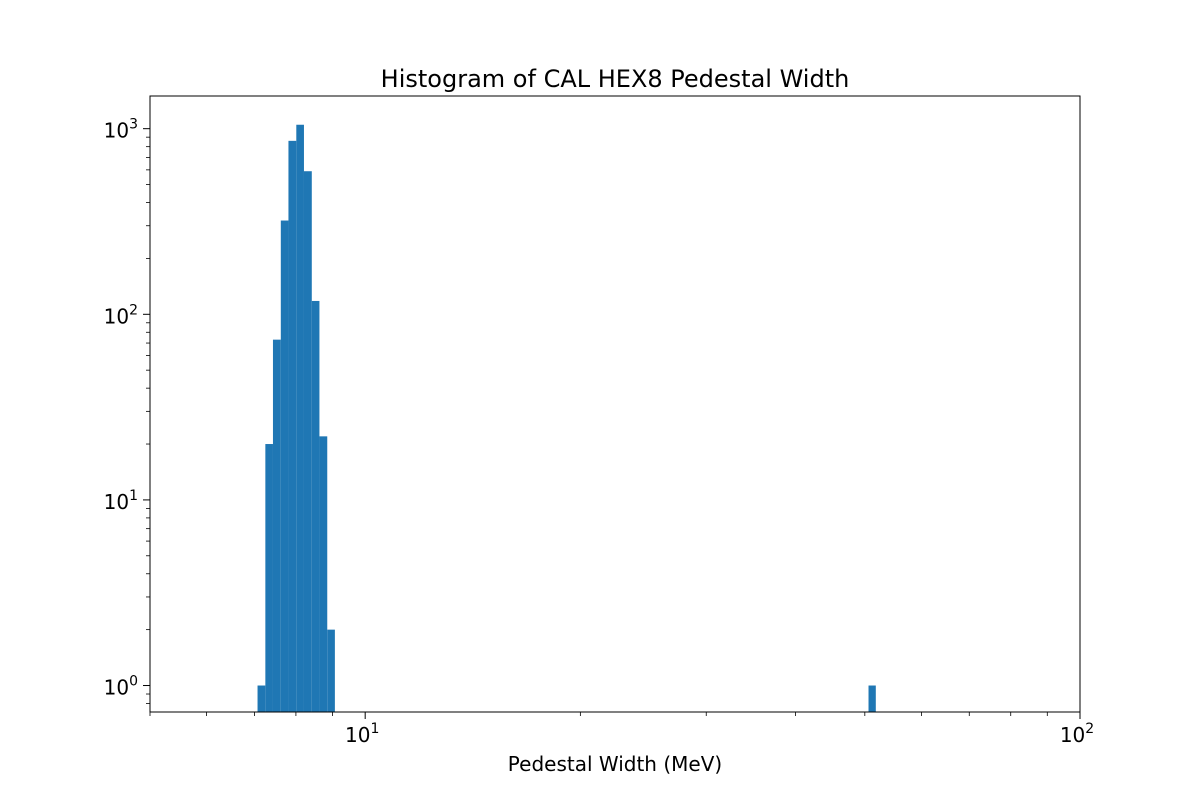  Describe the element at coordinates (121, 130) in the screenshot. I see `y-tick-label-4: 10³` at that location.